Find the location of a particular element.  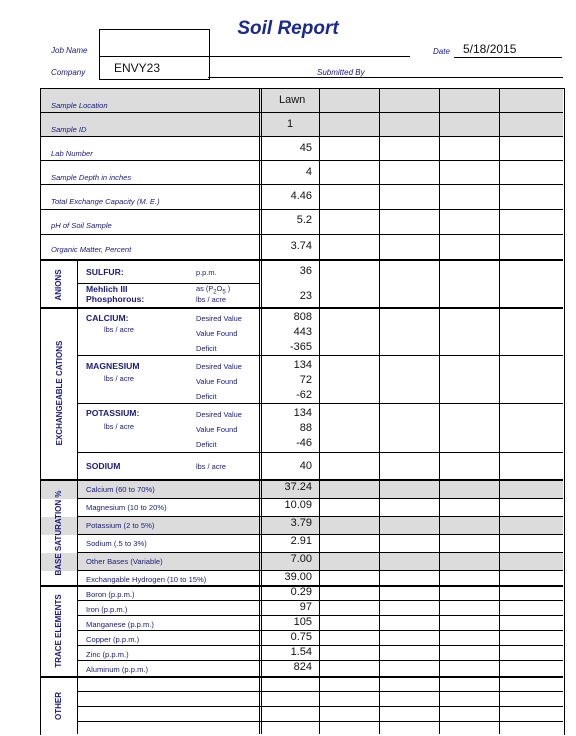

potassium-unit: lbs / acre is located at coordinates (119, 426).